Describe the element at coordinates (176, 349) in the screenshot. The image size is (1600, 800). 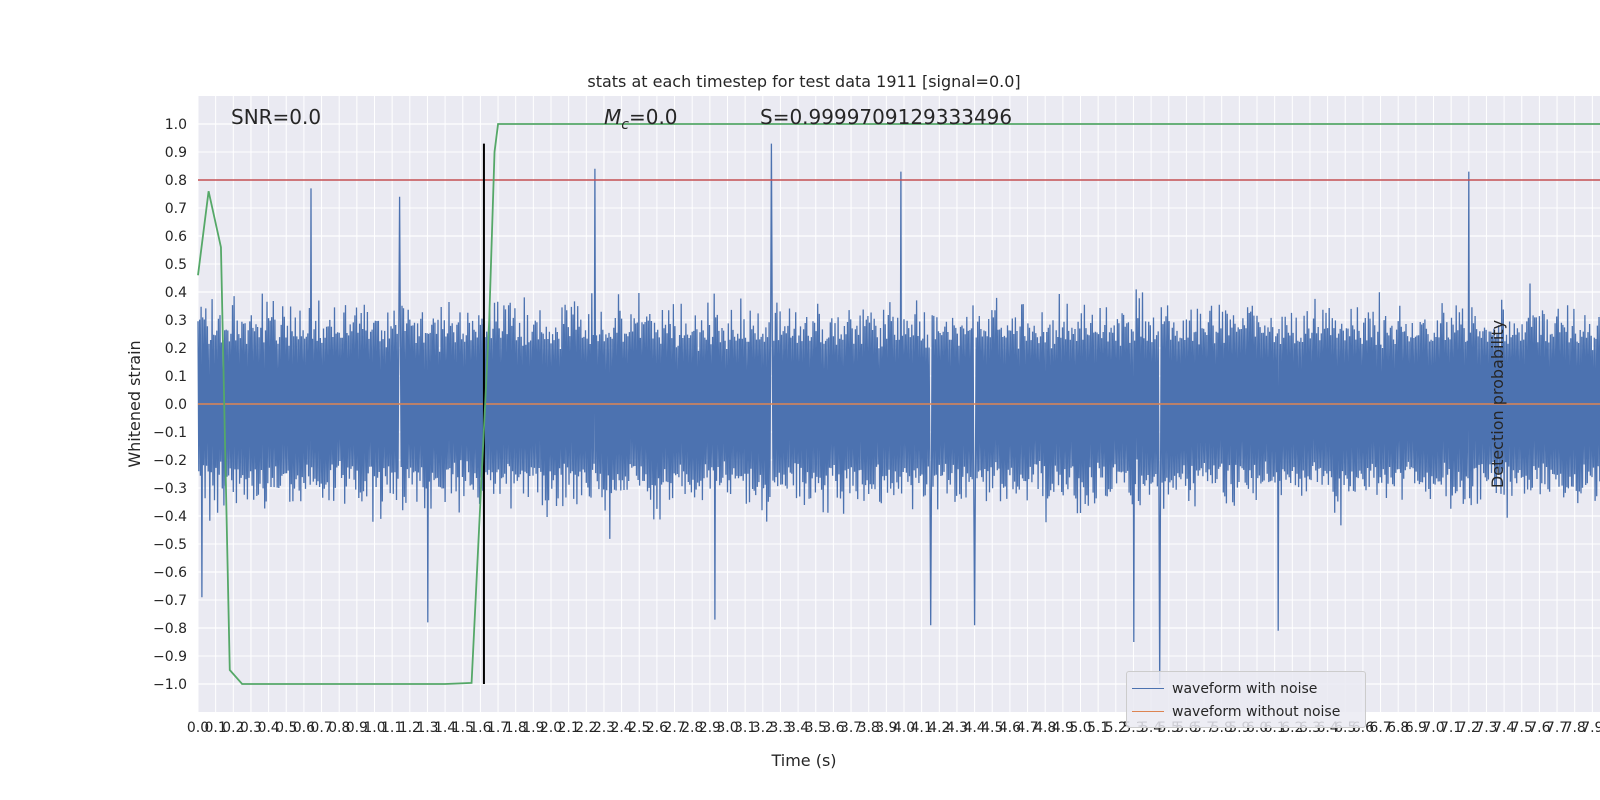
I see `y-tick-label: 0.2` at that location.